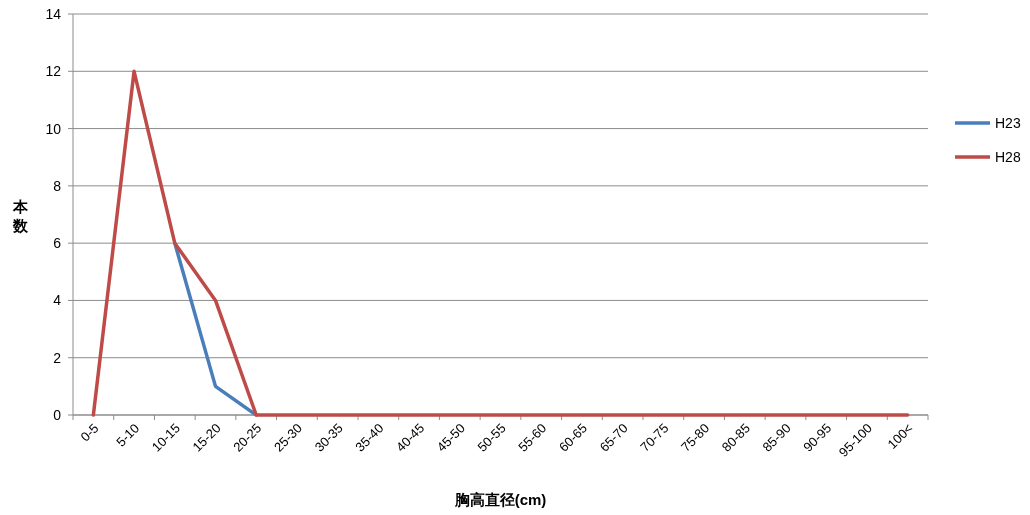 The height and width of the screenshot is (515, 1030). What do you see at coordinates (500, 499) in the screenshot?
I see `x-axis-title: 胸高直径(cm)` at bounding box center [500, 499].